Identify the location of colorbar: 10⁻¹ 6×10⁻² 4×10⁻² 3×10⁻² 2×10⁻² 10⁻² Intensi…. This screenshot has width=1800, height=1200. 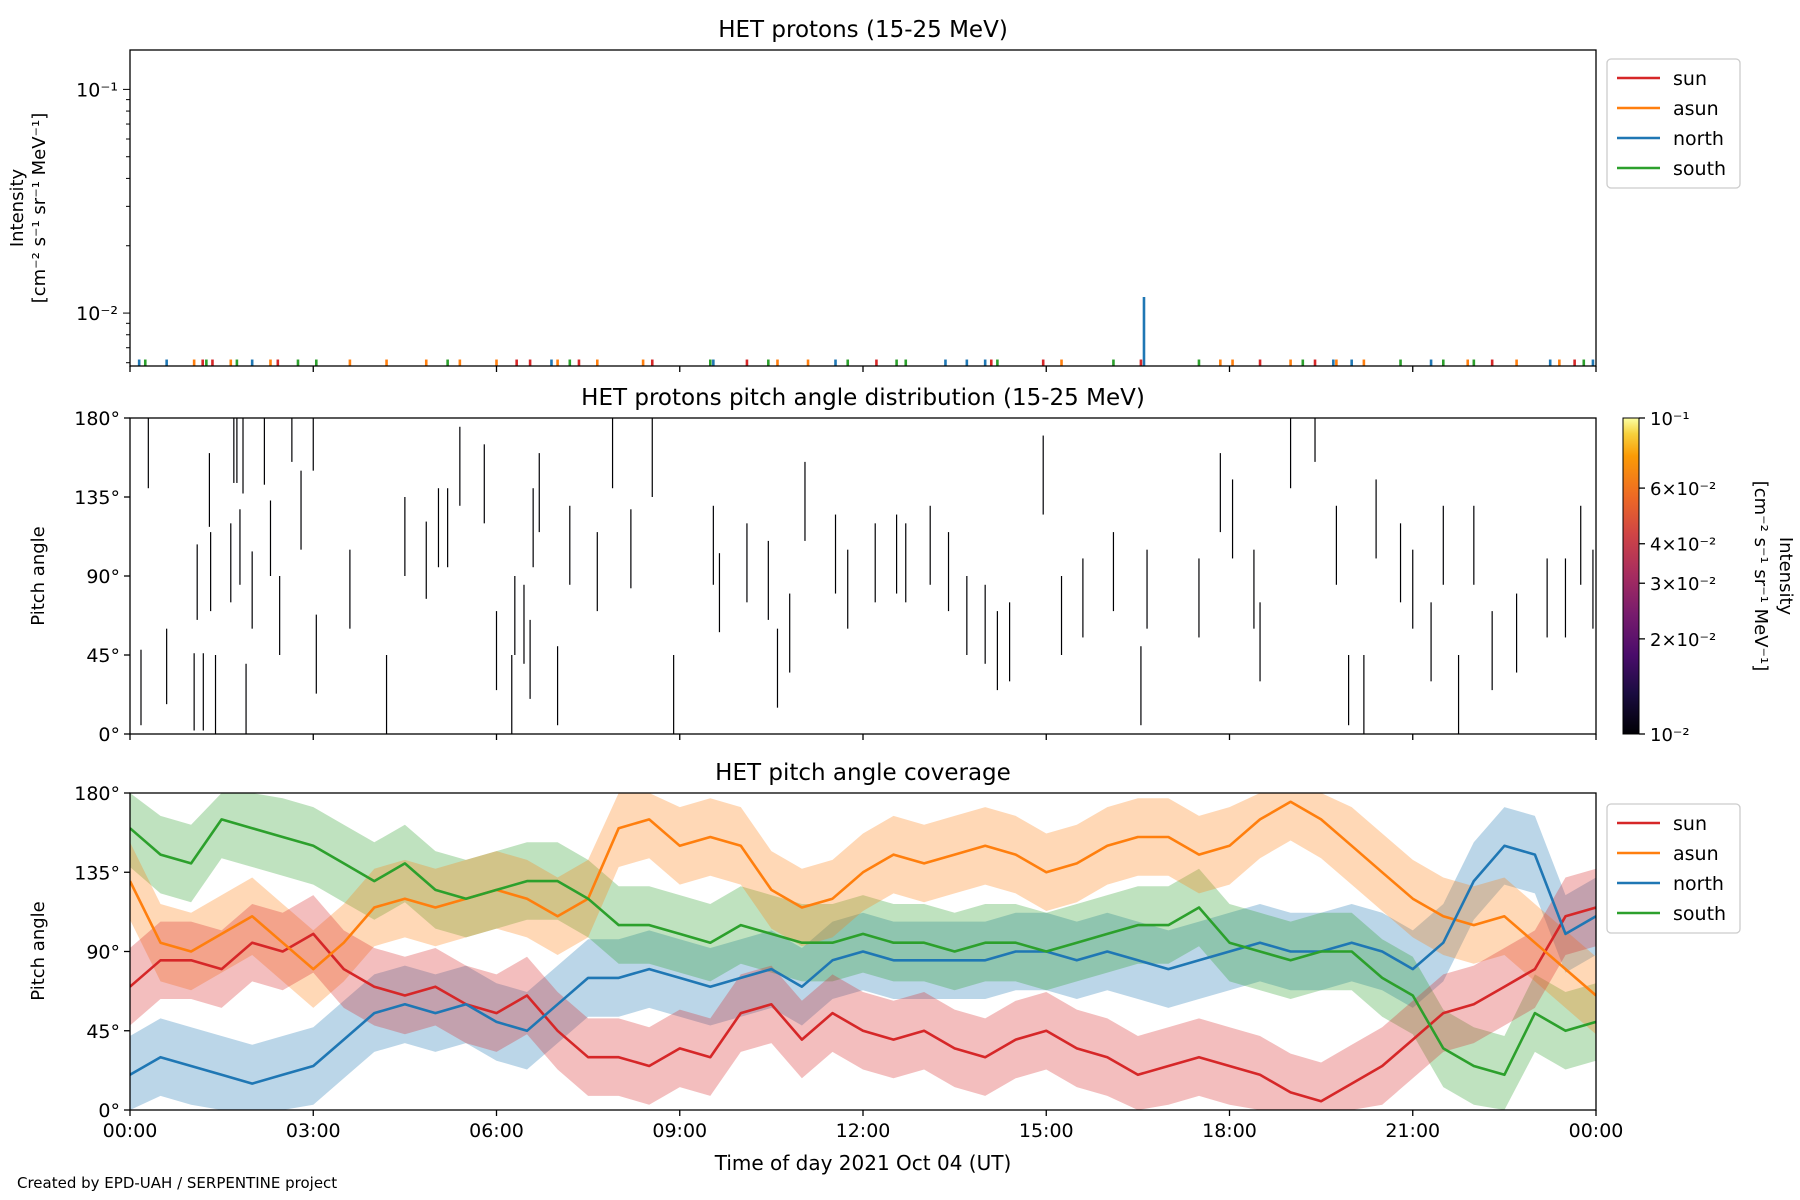
(1709, 577).